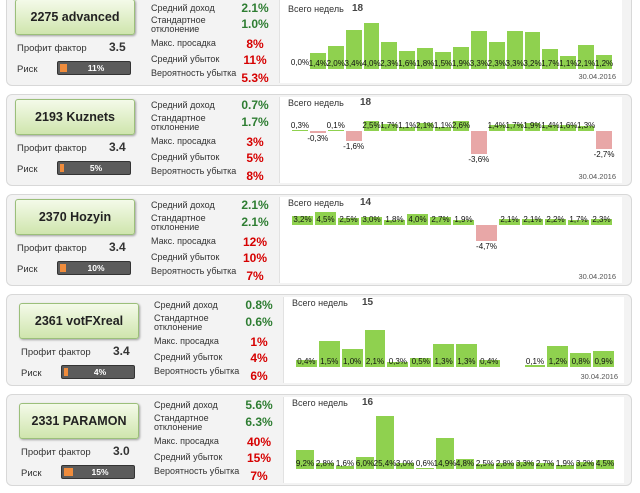  I want to click on week-value-label: 1,7%, so click(550, 63).